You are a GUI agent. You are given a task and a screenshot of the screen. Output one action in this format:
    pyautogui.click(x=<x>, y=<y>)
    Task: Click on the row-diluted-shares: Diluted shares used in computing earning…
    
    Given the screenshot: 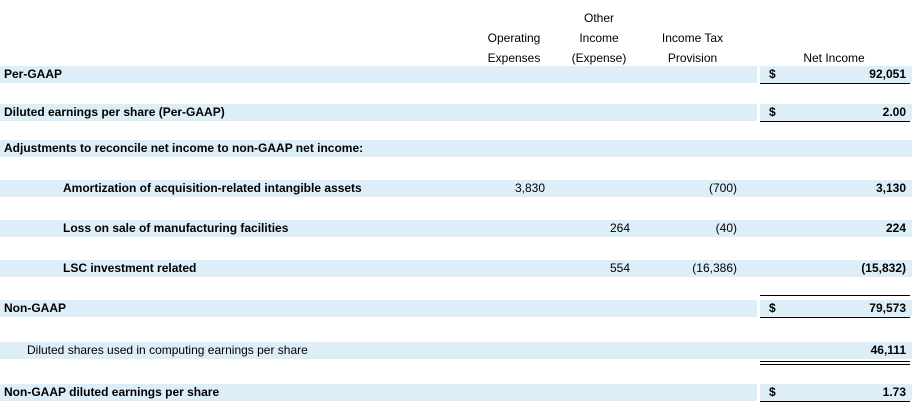 What is the action you would take?
    pyautogui.click(x=456, y=350)
    